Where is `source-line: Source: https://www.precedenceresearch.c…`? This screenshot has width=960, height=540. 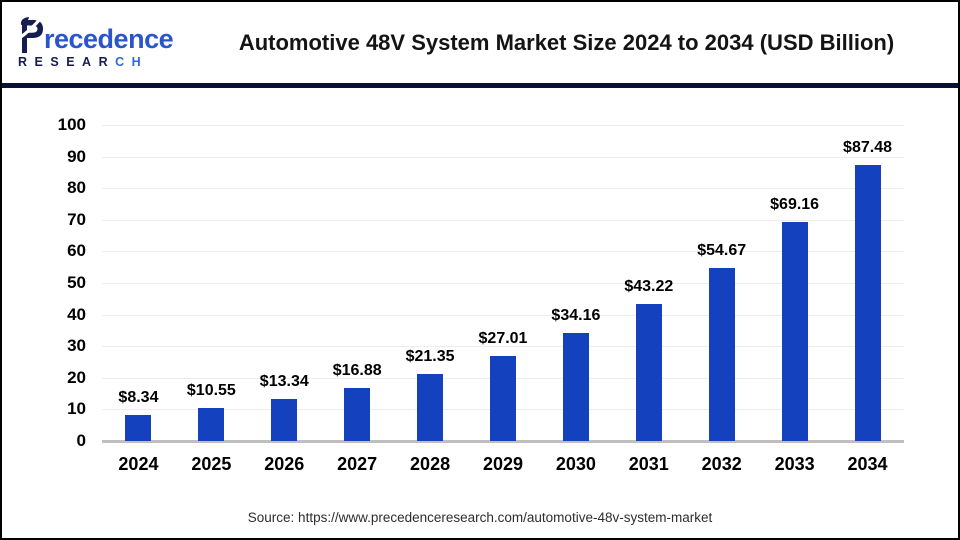 source-line: Source: https://www.precedenceresearch.c… is located at coordinates (480, 517).